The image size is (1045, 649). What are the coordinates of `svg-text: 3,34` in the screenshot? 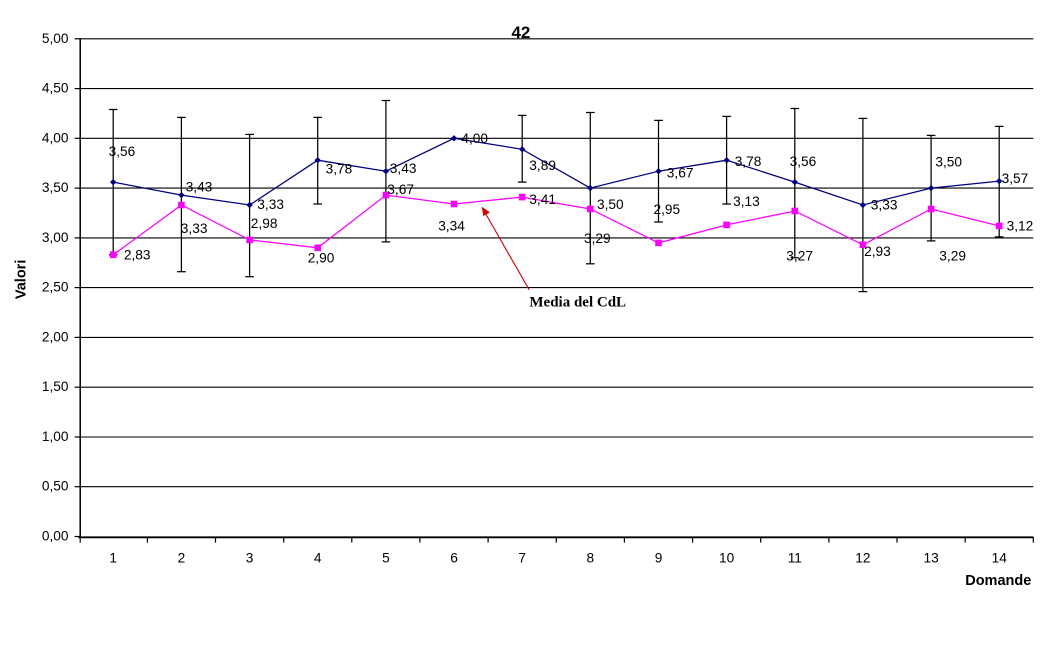 It's located at (451, 226).